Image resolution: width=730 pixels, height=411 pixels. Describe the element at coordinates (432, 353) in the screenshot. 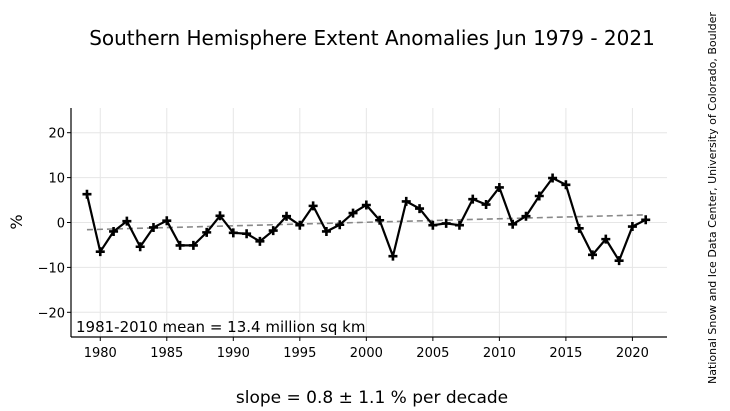

I see `x-tick-label: 2005` at that location.